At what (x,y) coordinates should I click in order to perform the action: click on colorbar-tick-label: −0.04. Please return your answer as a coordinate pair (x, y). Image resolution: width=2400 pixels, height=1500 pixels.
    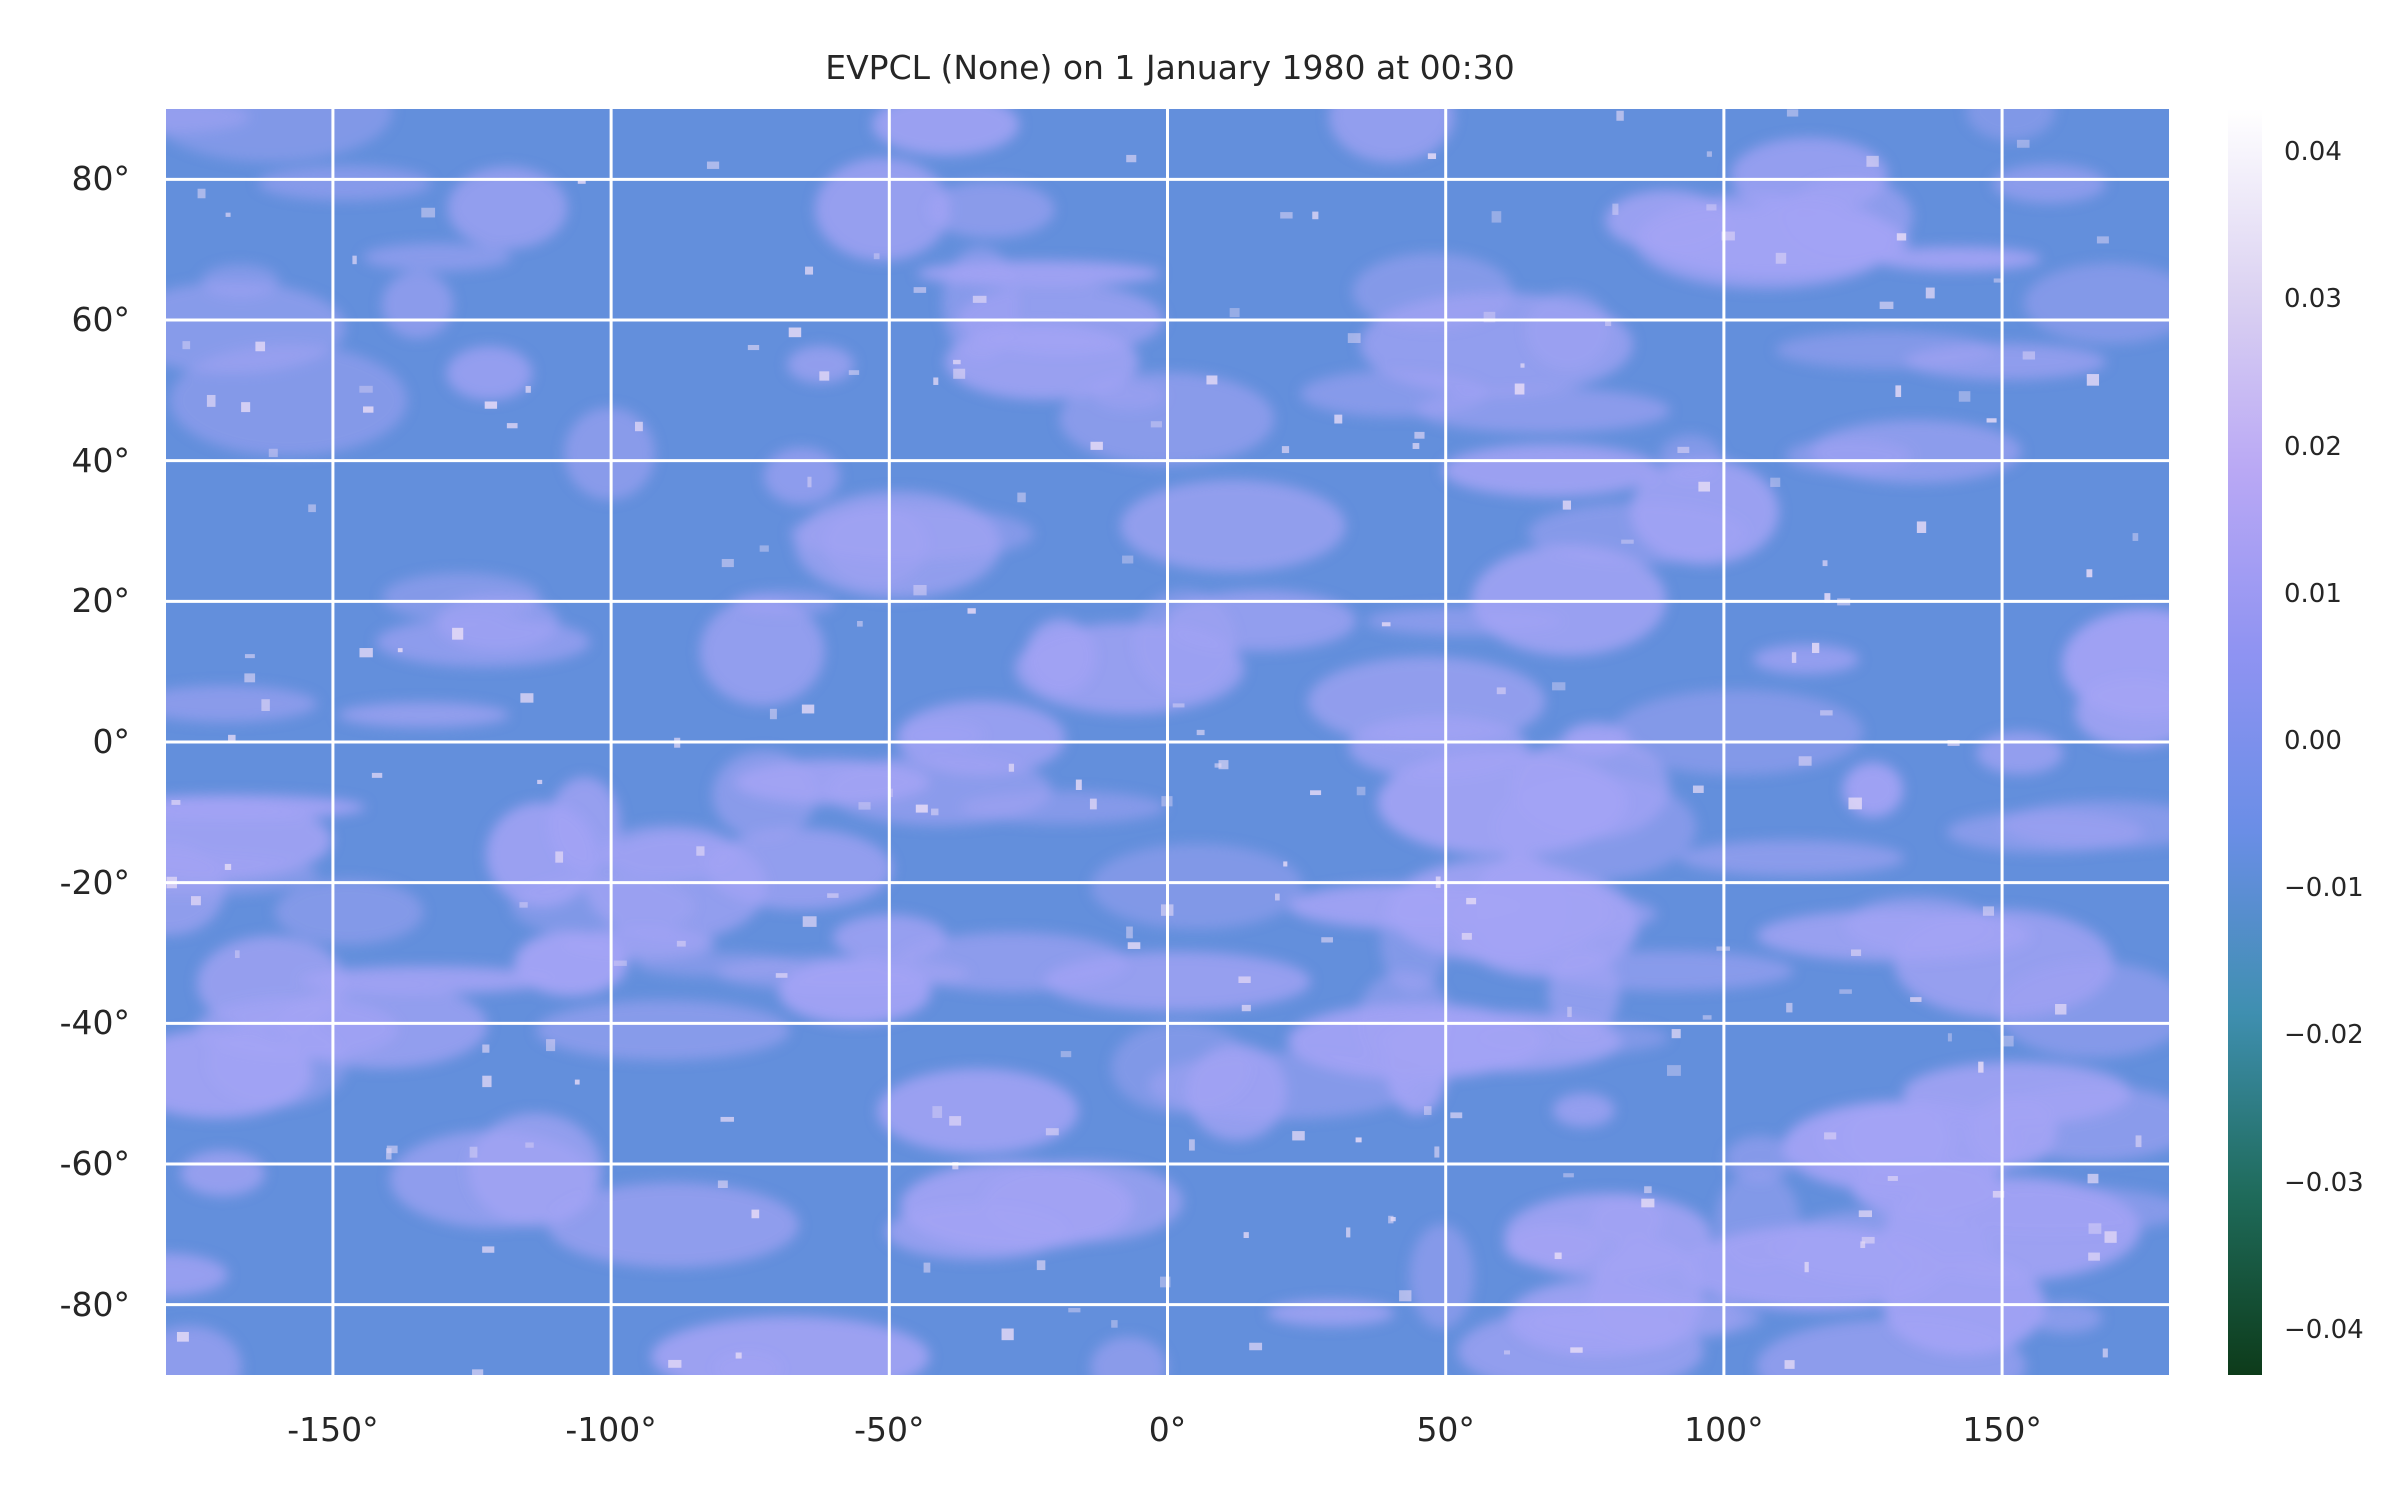
    Looking at the image, I should click on (2324, 1329).